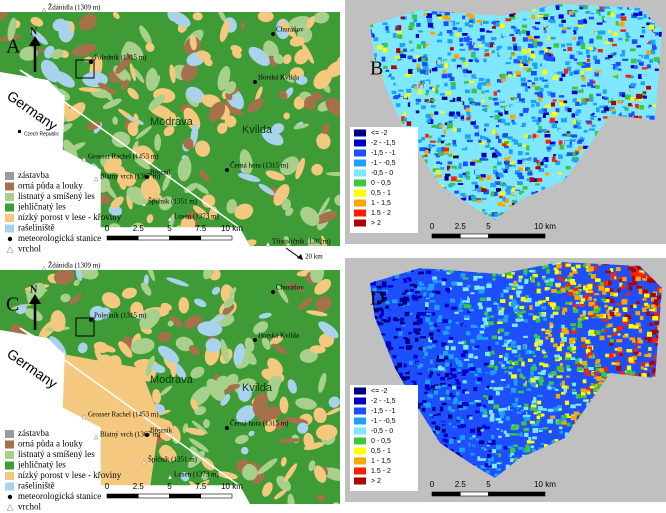 This screenshot has width=666, height=513. What do you see at coordinates (382, 173) in the screenshot?
I see `legend-label: -0,5 - 0` at bounding box center [382, 173].